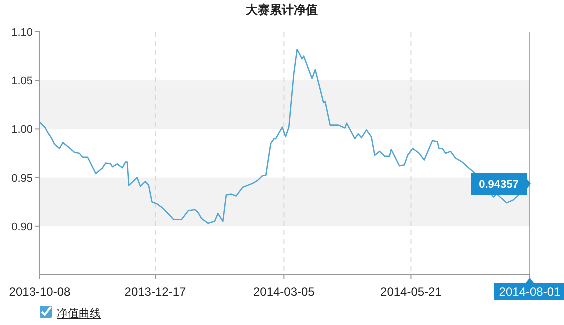 The width and height of the screenshot is (564, 325). I want to click on x-tick-label: 2013-10-08, so click(40, 292).